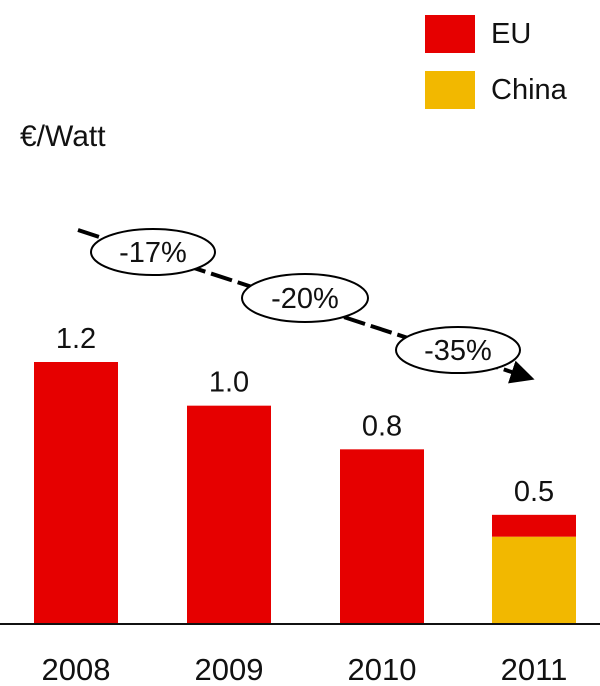 The width and height of the screenshot is (600, 686). I want to click on bar-china-2011, so click(534, 580).